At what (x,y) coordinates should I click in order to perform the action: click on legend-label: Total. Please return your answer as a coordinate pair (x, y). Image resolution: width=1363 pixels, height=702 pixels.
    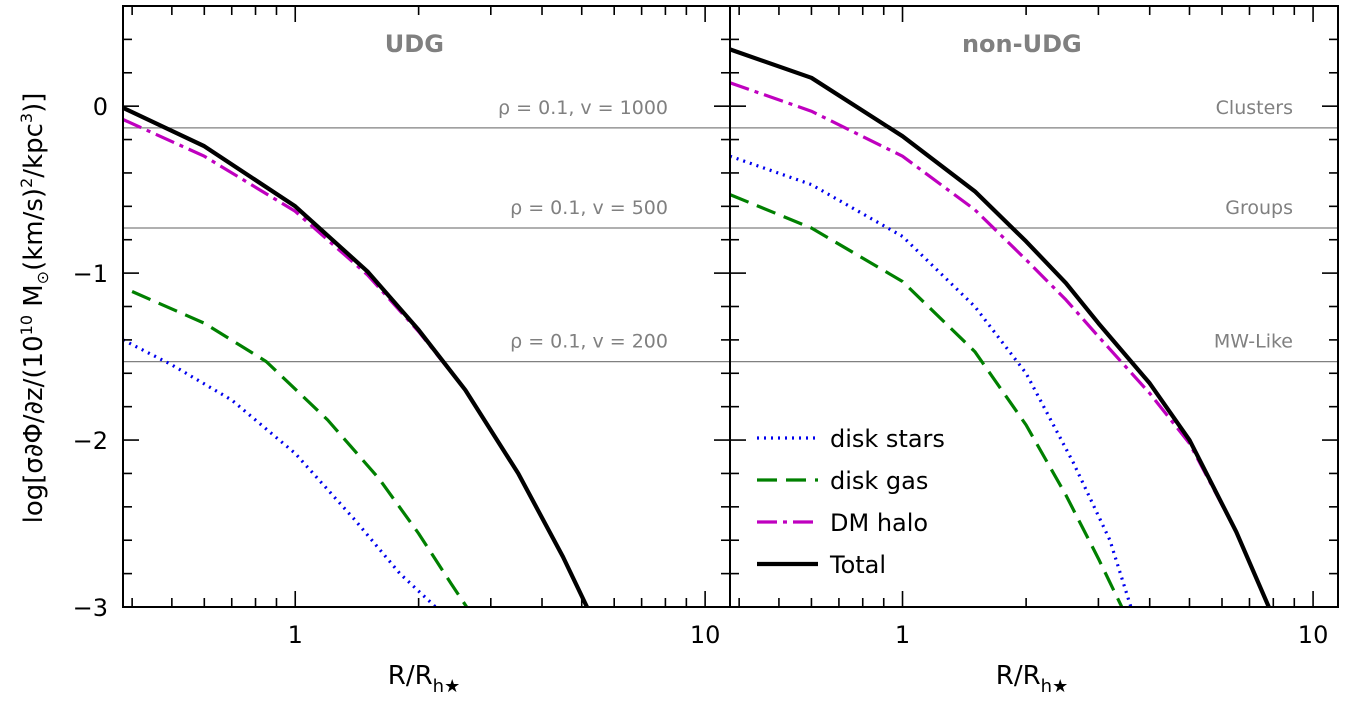
    Looking at the image, I should click on (857, 565).